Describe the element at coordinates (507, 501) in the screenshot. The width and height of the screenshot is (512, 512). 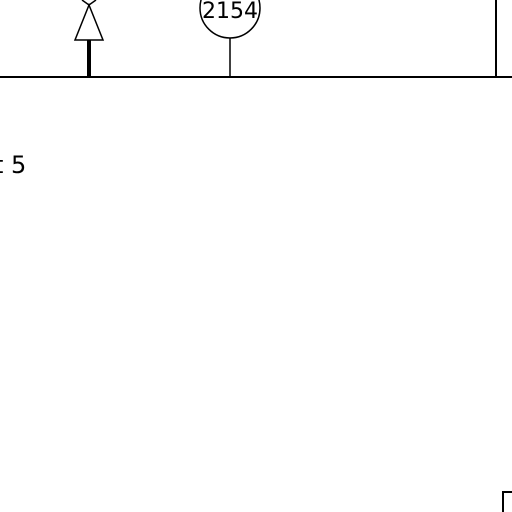
I see `corner-mark` at that location.